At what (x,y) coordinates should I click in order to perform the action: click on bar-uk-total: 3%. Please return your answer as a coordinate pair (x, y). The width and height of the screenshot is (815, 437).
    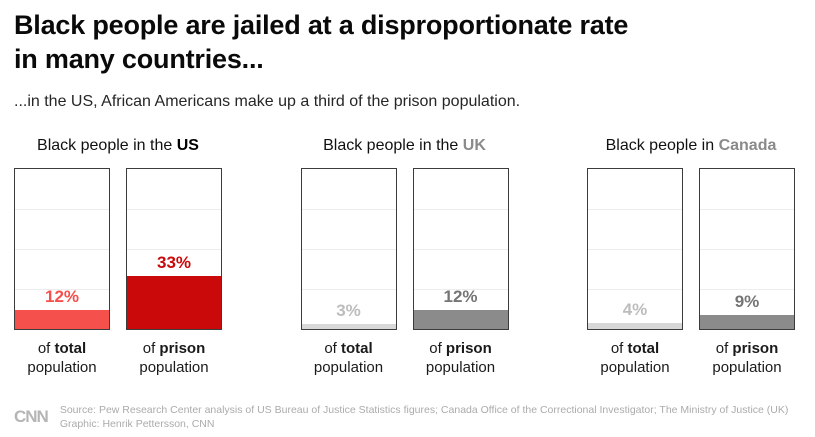
    Looking at the image, I should click on (348, 249).